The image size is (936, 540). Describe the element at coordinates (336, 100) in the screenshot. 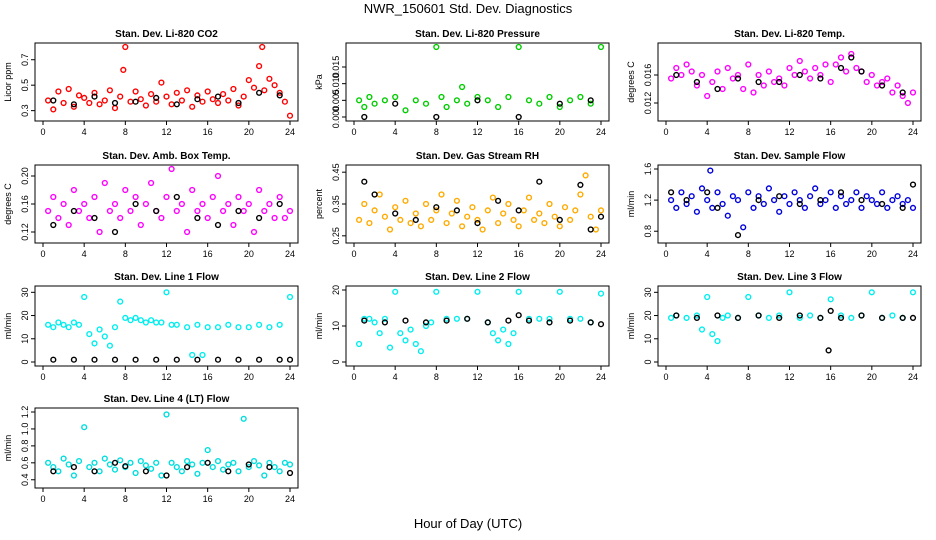

I see `y-tick-label: 0.005` at that location.